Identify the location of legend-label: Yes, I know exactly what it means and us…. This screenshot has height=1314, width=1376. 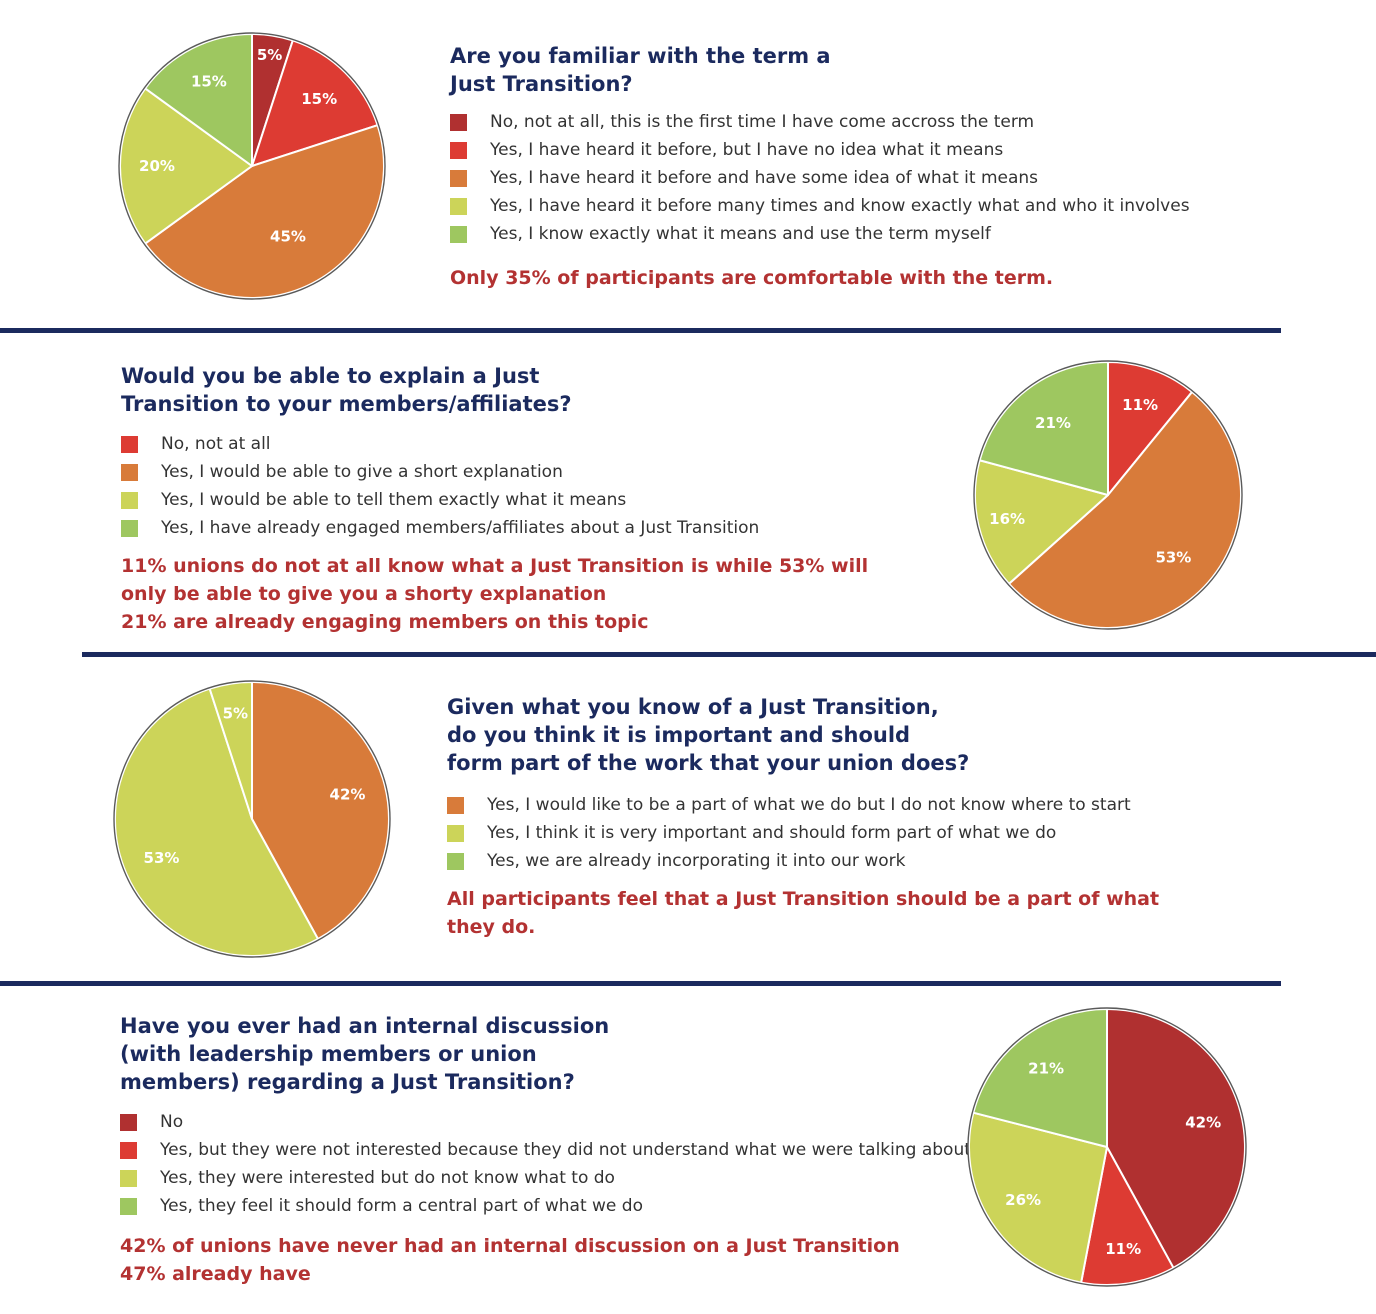
(740, 234).